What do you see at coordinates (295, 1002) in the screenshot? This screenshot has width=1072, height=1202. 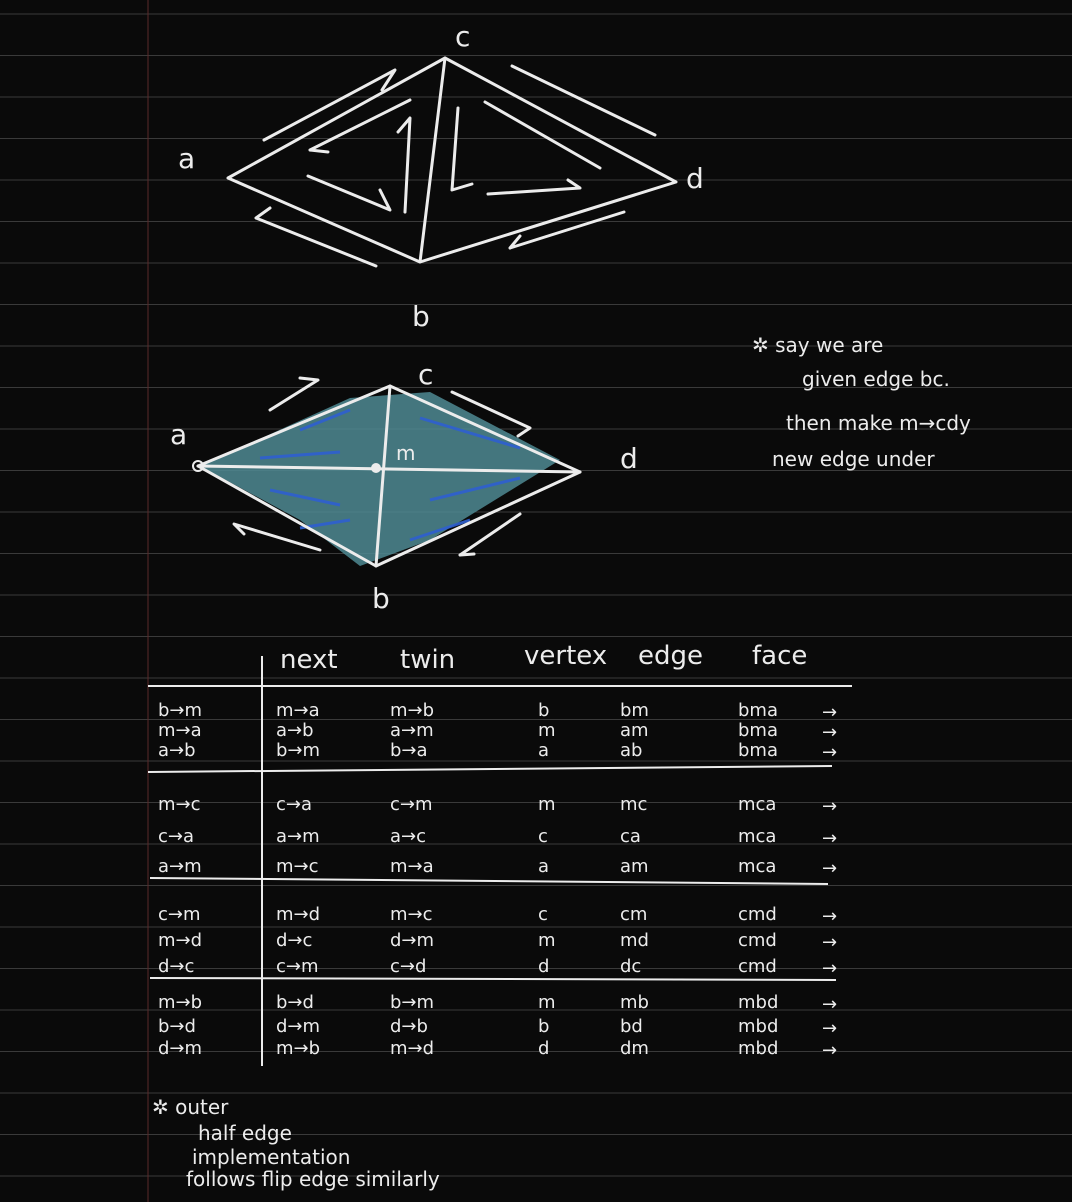 I see `cell-next: b→d` at bounding box center [295, 1002].